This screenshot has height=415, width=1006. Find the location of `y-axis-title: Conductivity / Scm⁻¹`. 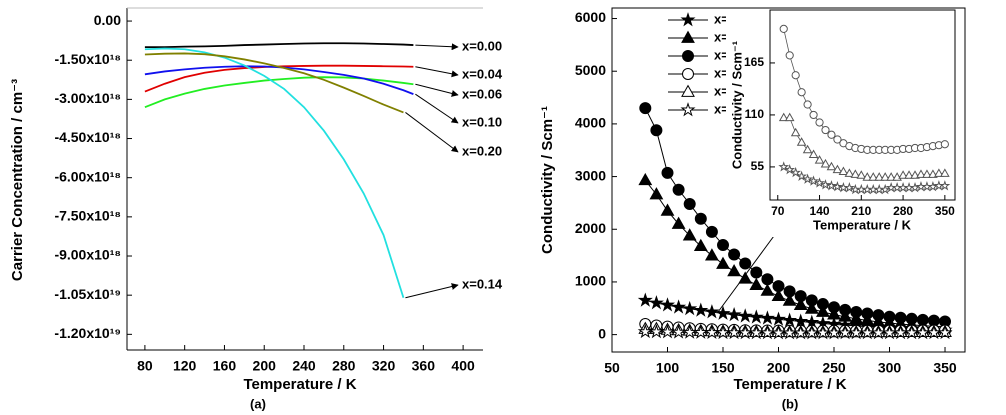

y-axis-title: Conductivity / Scm⁻¹ is located at coordinates (547, 180).